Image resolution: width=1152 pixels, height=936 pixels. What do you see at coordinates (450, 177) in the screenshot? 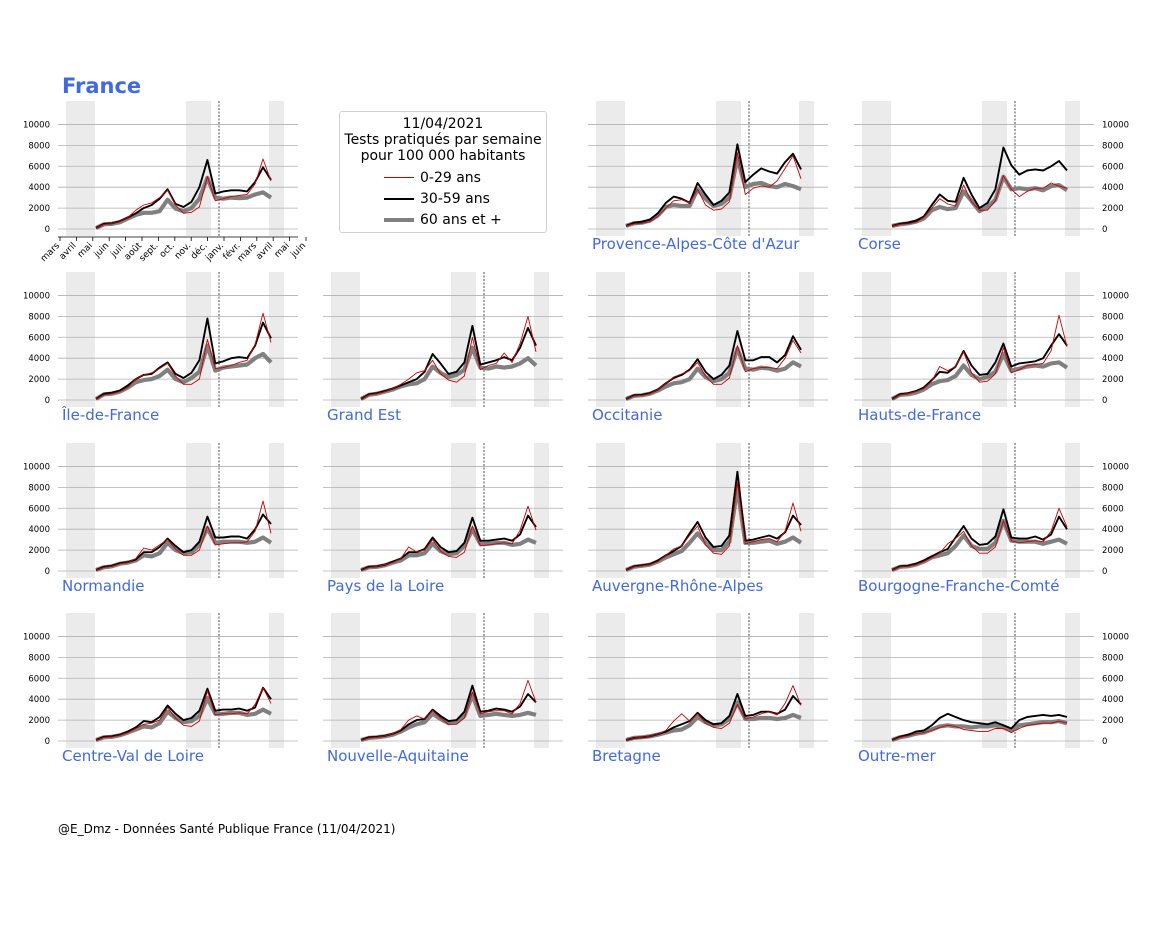
I see `legend-label-0-29: 0-29 ans` at bounding box center [450, 177].